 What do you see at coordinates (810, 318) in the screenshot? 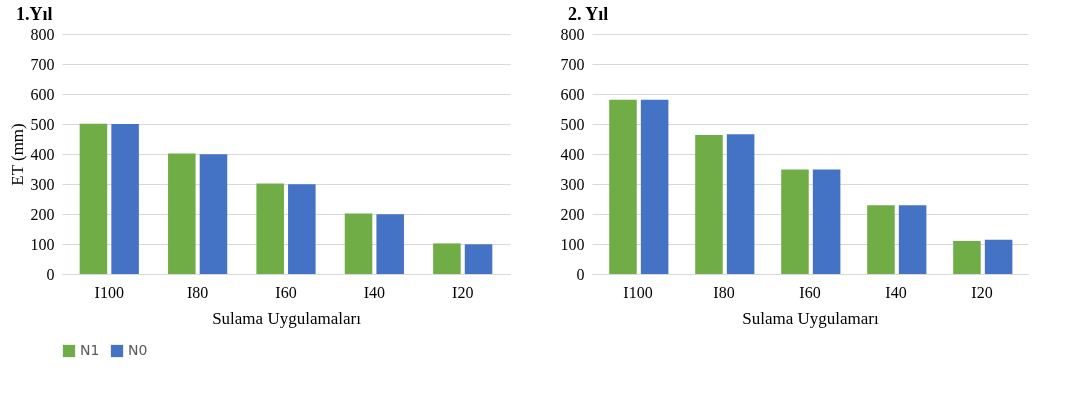
I see `x-axis-title: Sulama Uygulamarı` at bounding box center [810, 318].